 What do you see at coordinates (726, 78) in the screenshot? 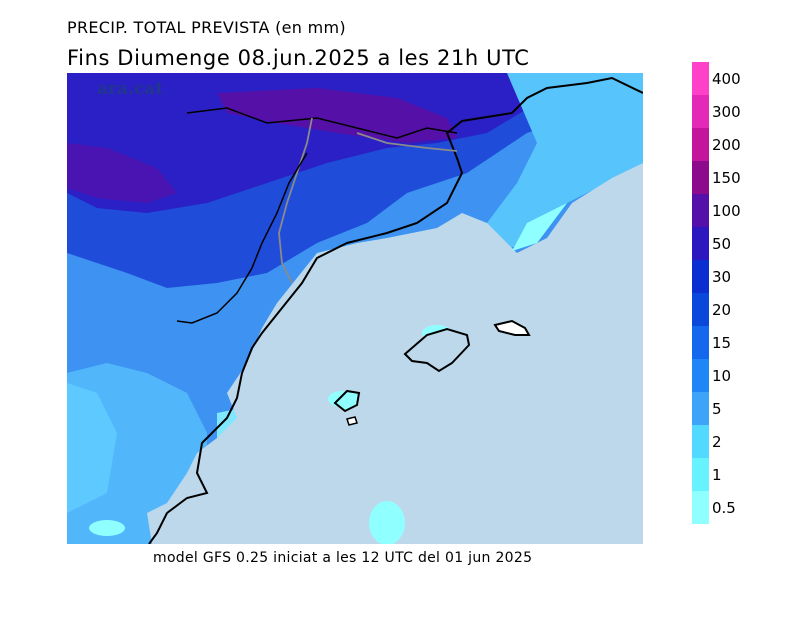
I see `legend-label-400: 400` at bounding box center [726, 78].